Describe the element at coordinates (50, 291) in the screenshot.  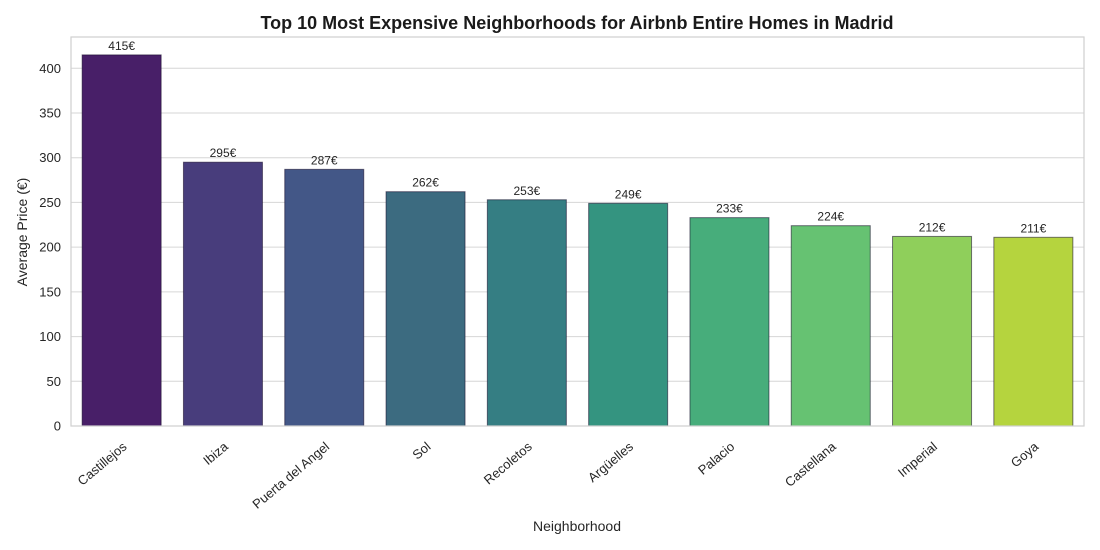
I see `y-tick-label: 150` at that location.